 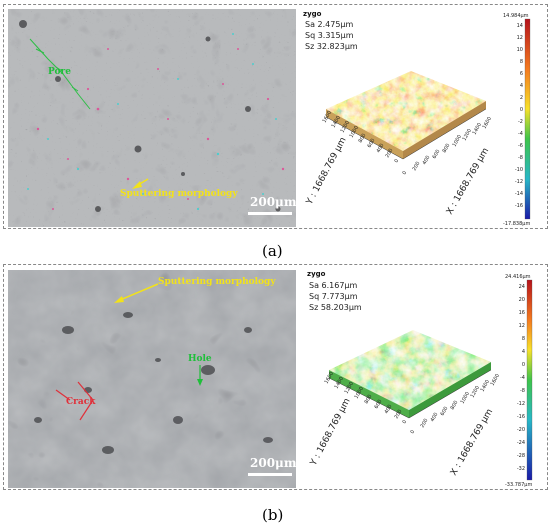 I want to click on sputtering-label-b: Sputtering morphology, so click(x=217, y=282).